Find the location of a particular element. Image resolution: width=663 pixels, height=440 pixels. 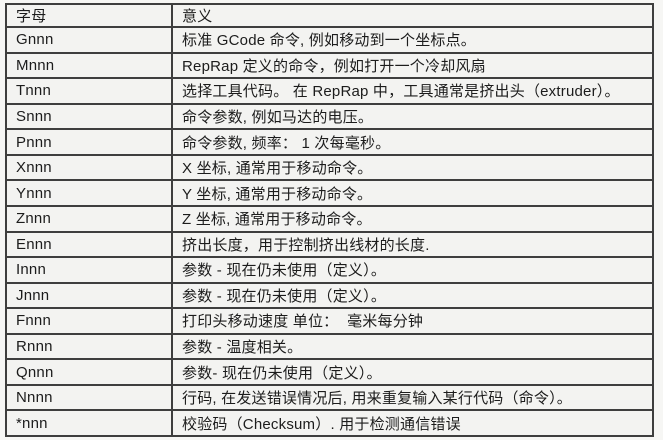

meaning-cell: 校验码（Checksum）. 用于检测通信错误 is located at coordinates (412, 423).